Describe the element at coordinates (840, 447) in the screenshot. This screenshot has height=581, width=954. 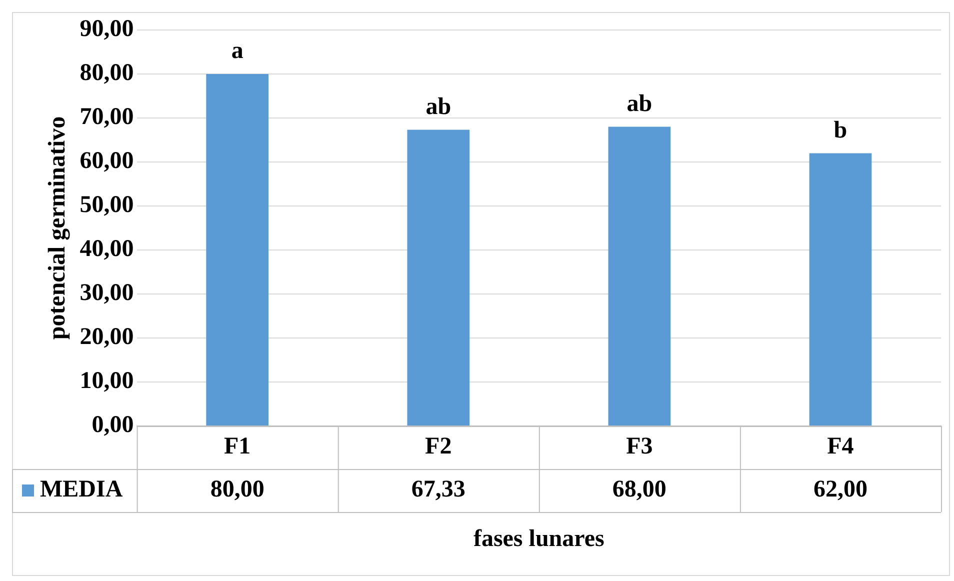
I see `x-tick-label: F4` at that location.